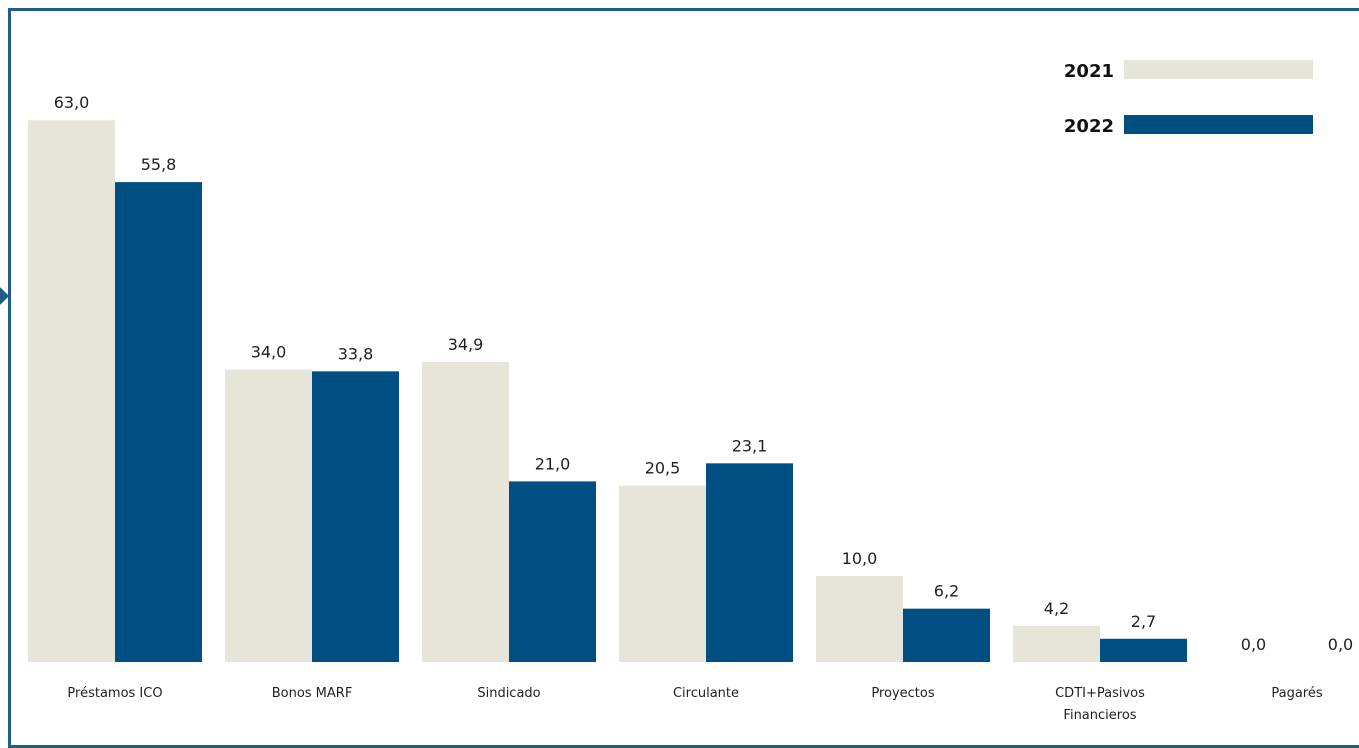 This screenshot has width=1359, height=748. I want to click on value-label-2022: 6,2, so click(946, 591).